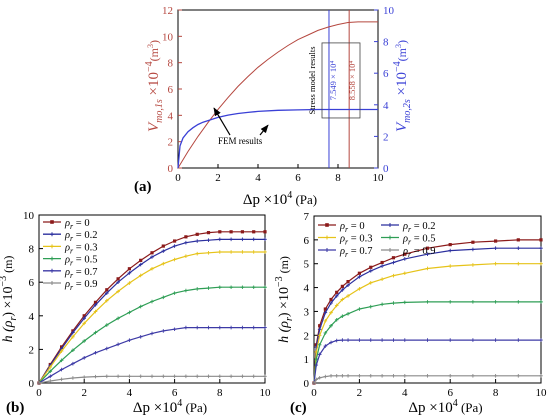 This screenshot has width=550, height=419. What do you see at coordinates (470, 407) in the screenshot?
I see `c-x-axis-label-unit: (Pa)` at bounding box center [470, 407].